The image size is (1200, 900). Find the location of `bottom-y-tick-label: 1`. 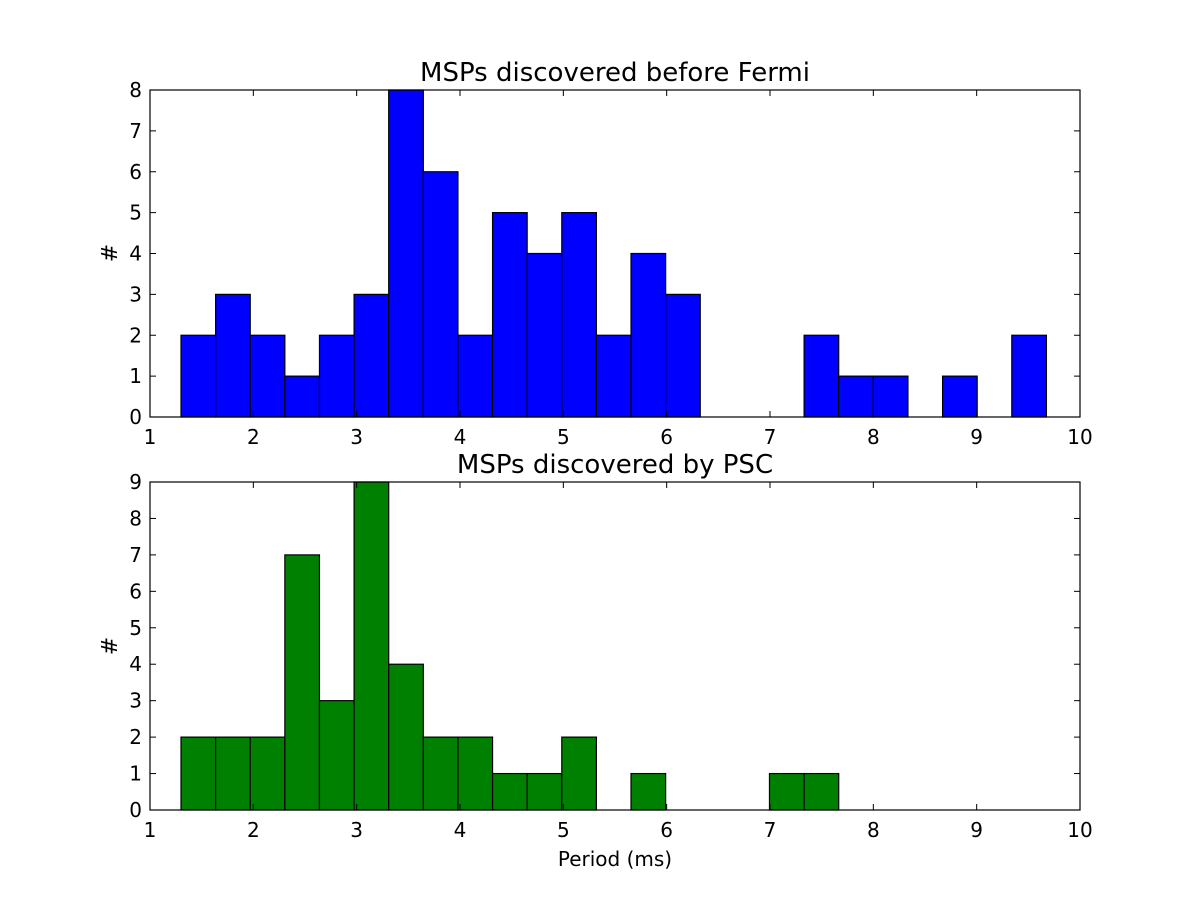

bottom-y-tick-label: 1 is located at coordinates (135, 774).